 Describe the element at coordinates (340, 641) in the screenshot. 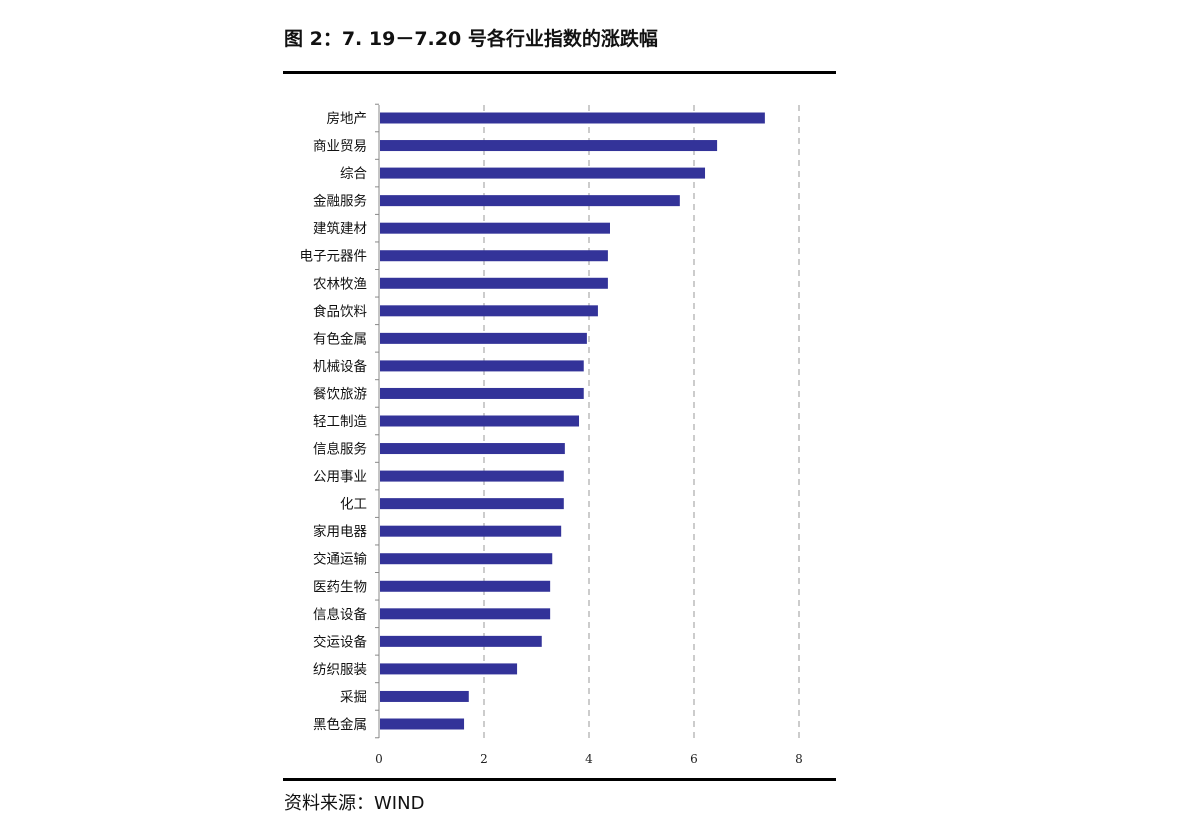

I see `category-label: 交运设备` at that location.